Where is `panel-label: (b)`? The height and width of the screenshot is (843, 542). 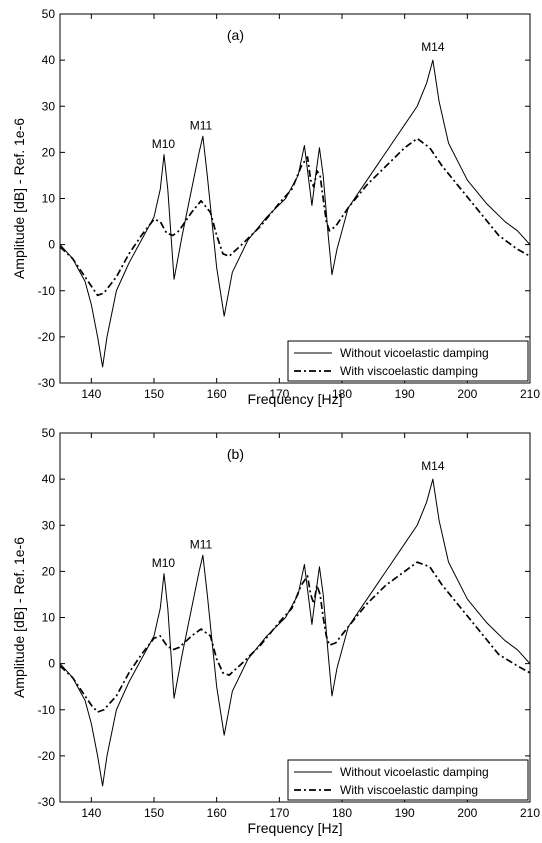
panel-label: (b) is located at coordinates (235, 454).